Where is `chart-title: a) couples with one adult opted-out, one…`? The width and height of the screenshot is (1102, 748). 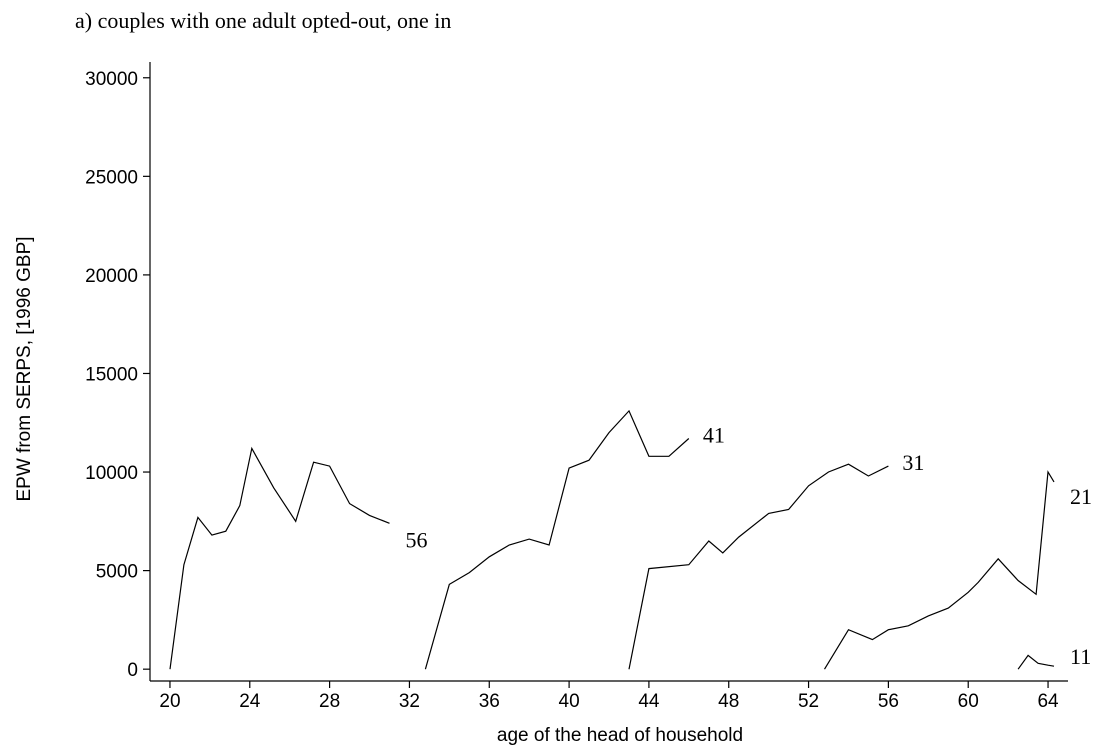 chart-title: a) couples with one adult opted-out, one… is located at coordinates (263, 20).